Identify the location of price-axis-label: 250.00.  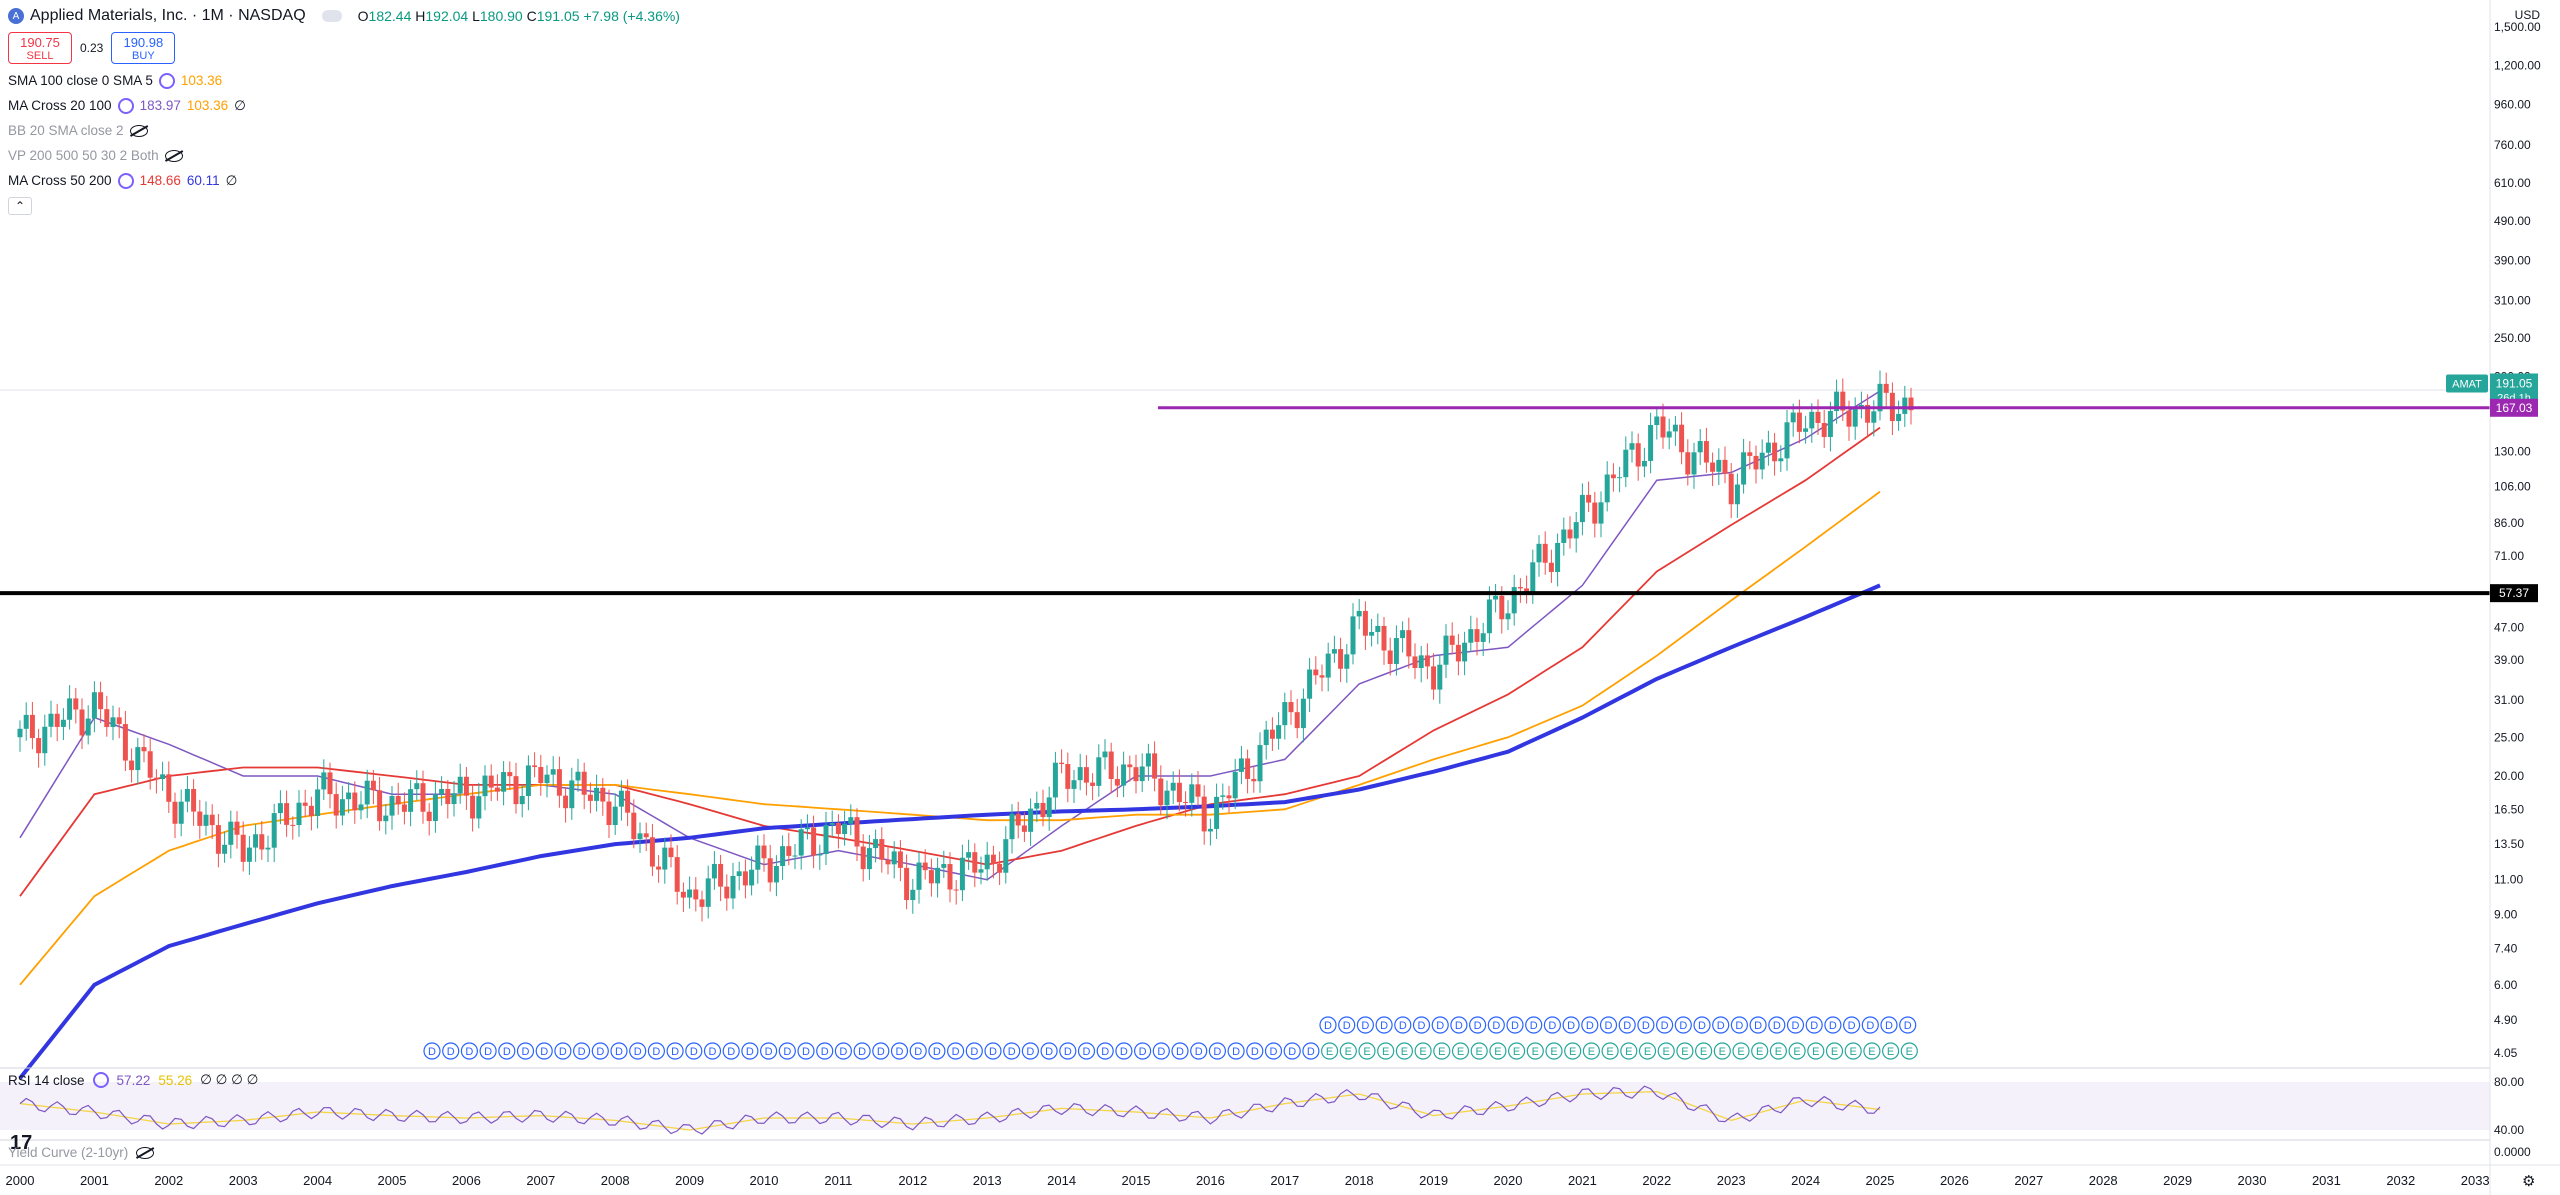
(2512, 338).